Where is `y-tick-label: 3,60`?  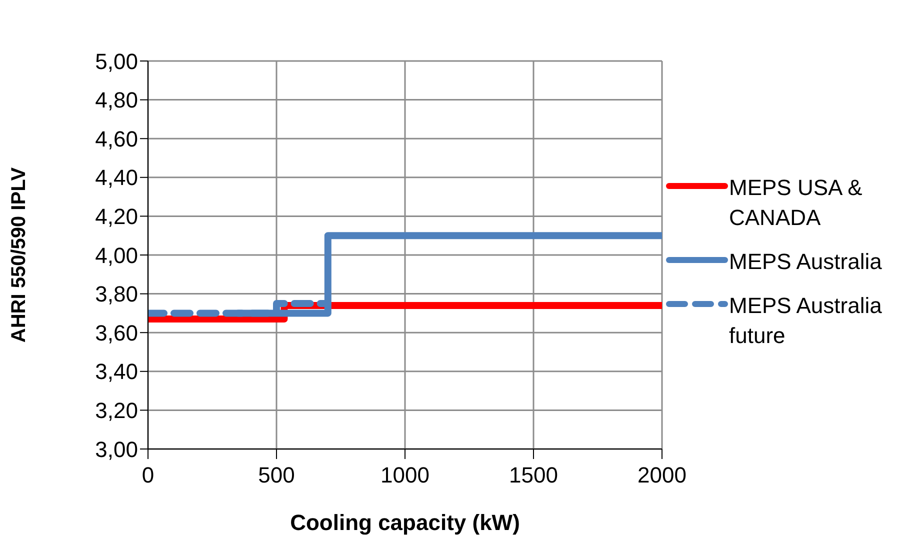 y-tick-label: 3,60 is located at coordinates (116, 333).